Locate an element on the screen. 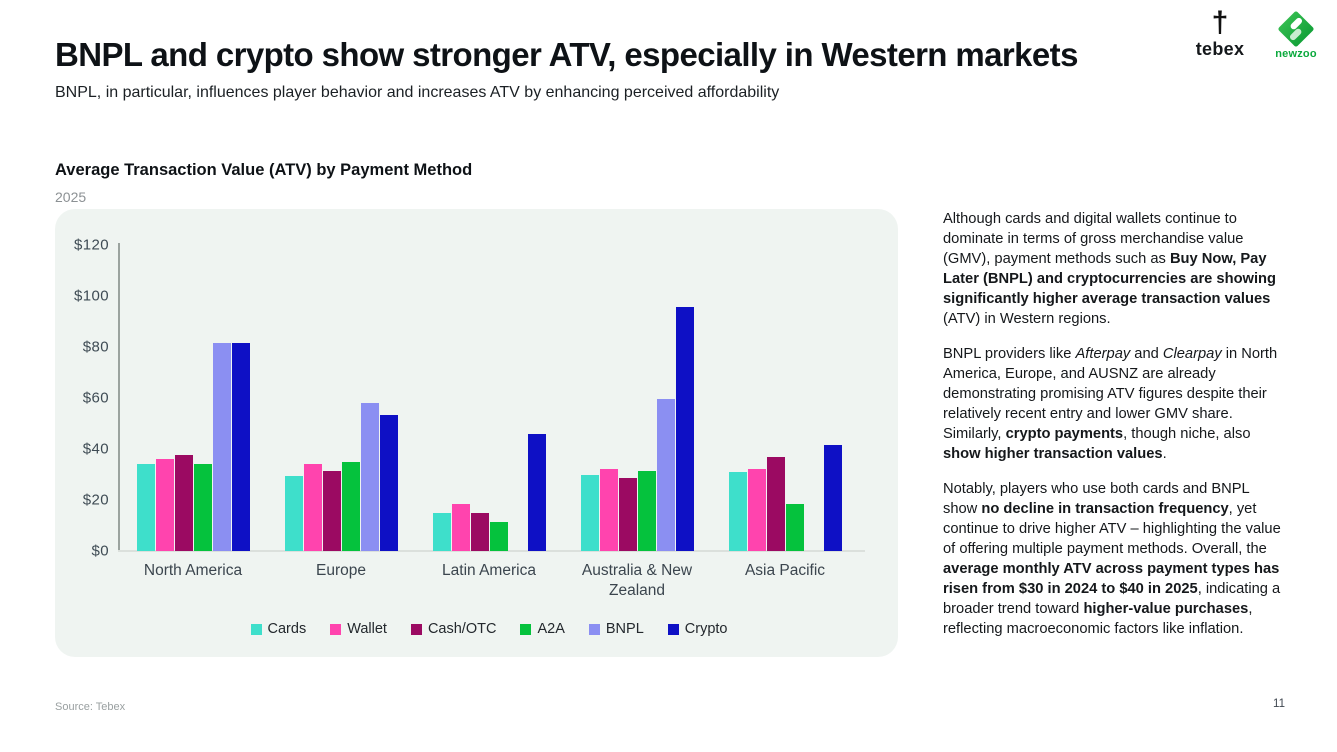 The width and height of the screenshot is (1337, 752). y-tick-label-80: $80 is located at coordinates (95, 347).